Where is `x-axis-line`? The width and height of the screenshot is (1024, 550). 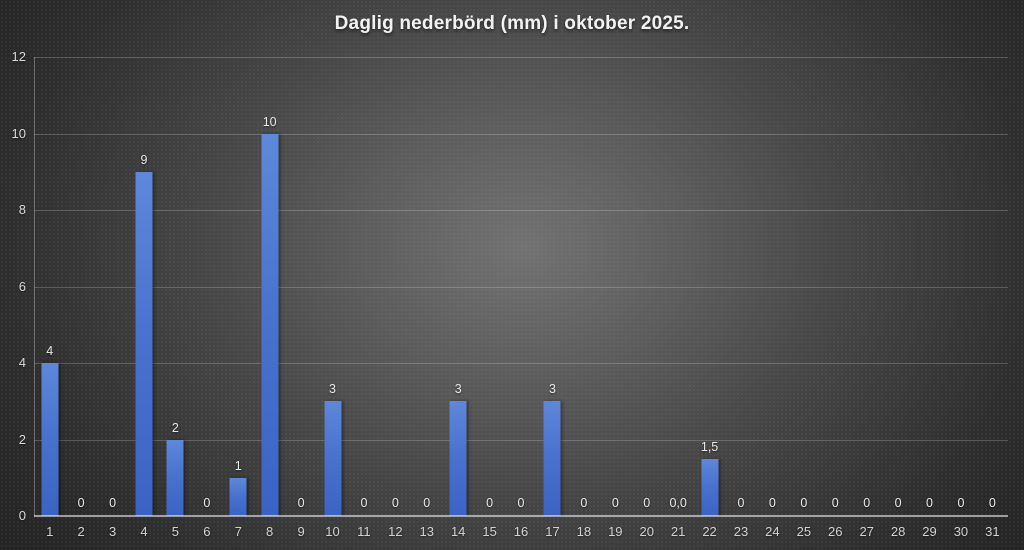
x-axis-line is located at coordinates (521, 516).